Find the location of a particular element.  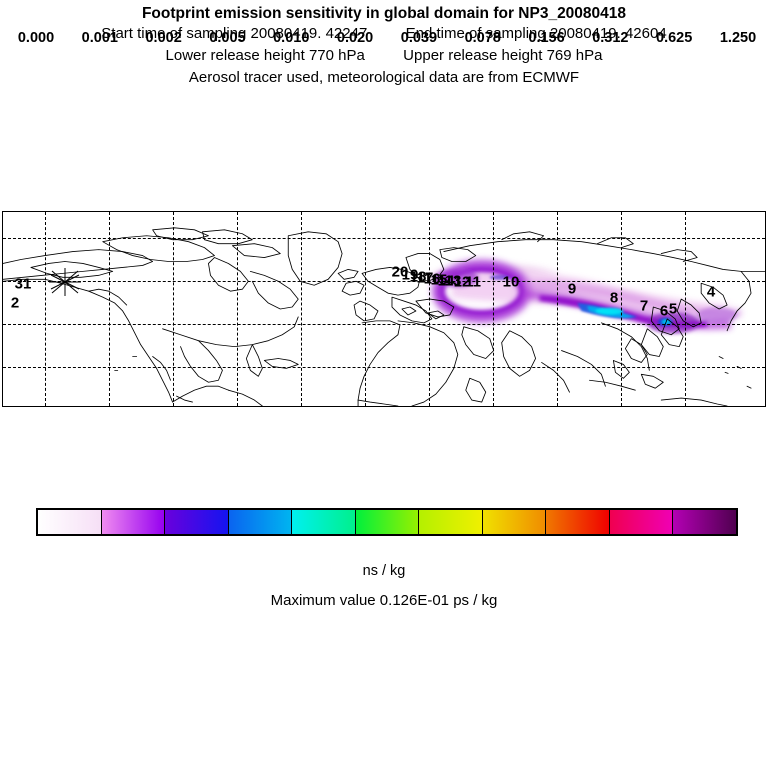

trajectory-label-14: 14 is located at coordinates (446, 281).